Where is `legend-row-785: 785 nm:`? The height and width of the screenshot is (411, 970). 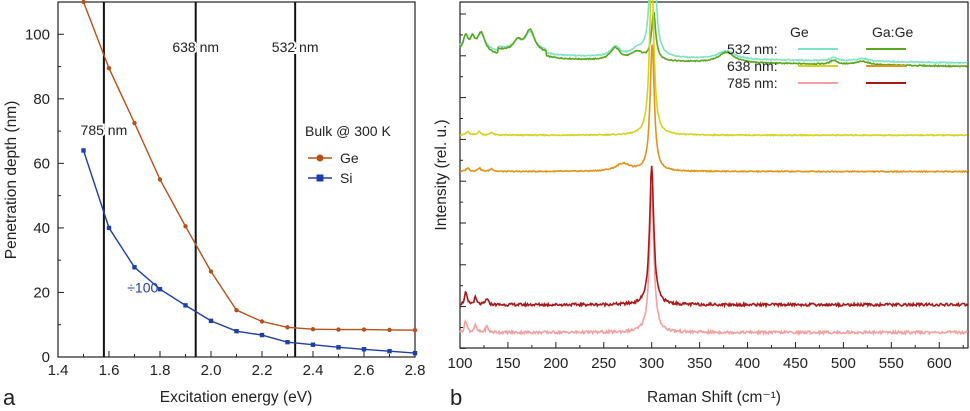 legend-row-785: 785 nm: is located at coordinates (752, 83).